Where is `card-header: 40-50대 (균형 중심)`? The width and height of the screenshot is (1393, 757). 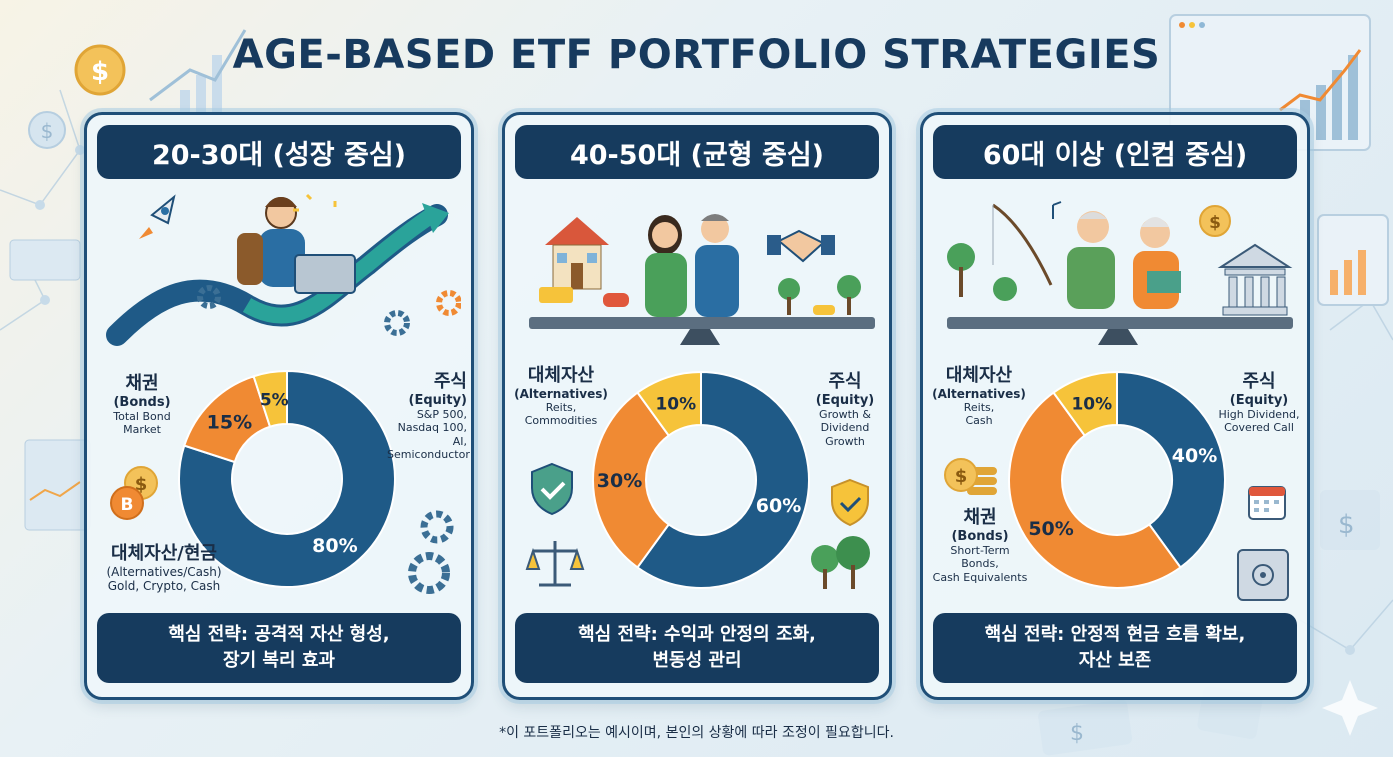
card-header: 40-50대 (균형 중심) is located at coordinates (697, 152).